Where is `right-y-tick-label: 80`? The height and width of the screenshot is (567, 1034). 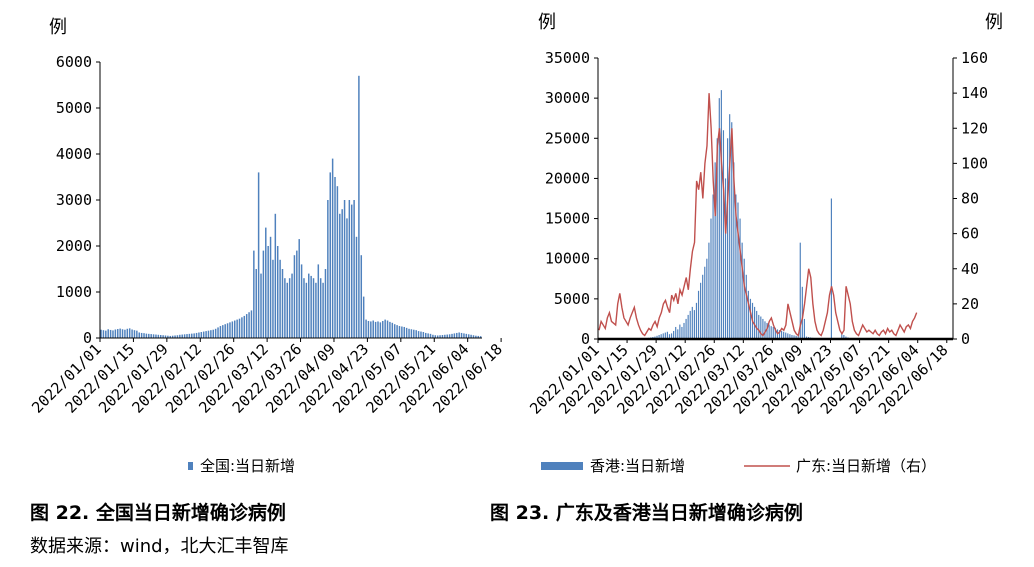
right-y-tick-label: 80 is located at coordinates (970, 199).